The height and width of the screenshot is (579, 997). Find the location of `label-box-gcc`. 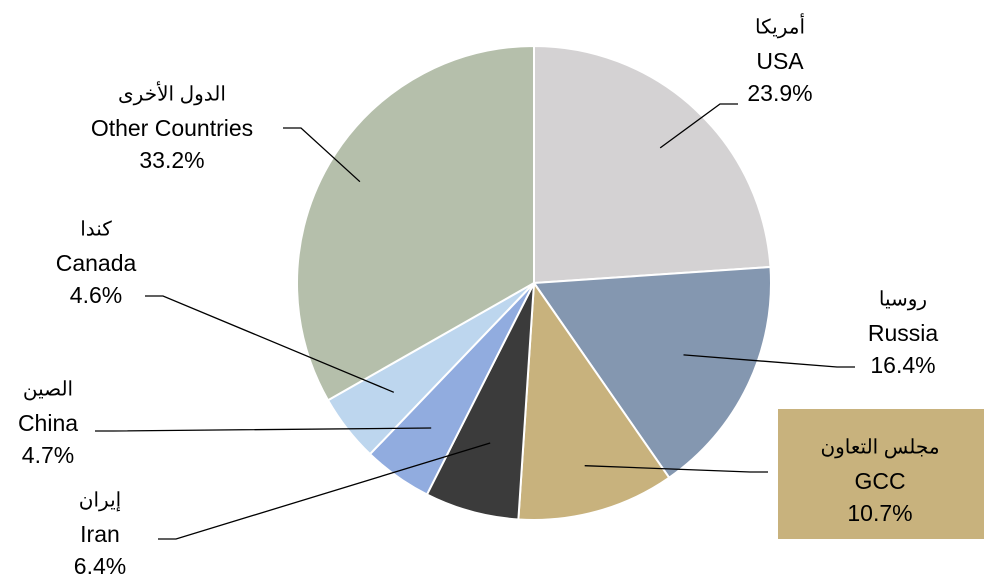

label-box-gcc is located at coordinates (881, 474).